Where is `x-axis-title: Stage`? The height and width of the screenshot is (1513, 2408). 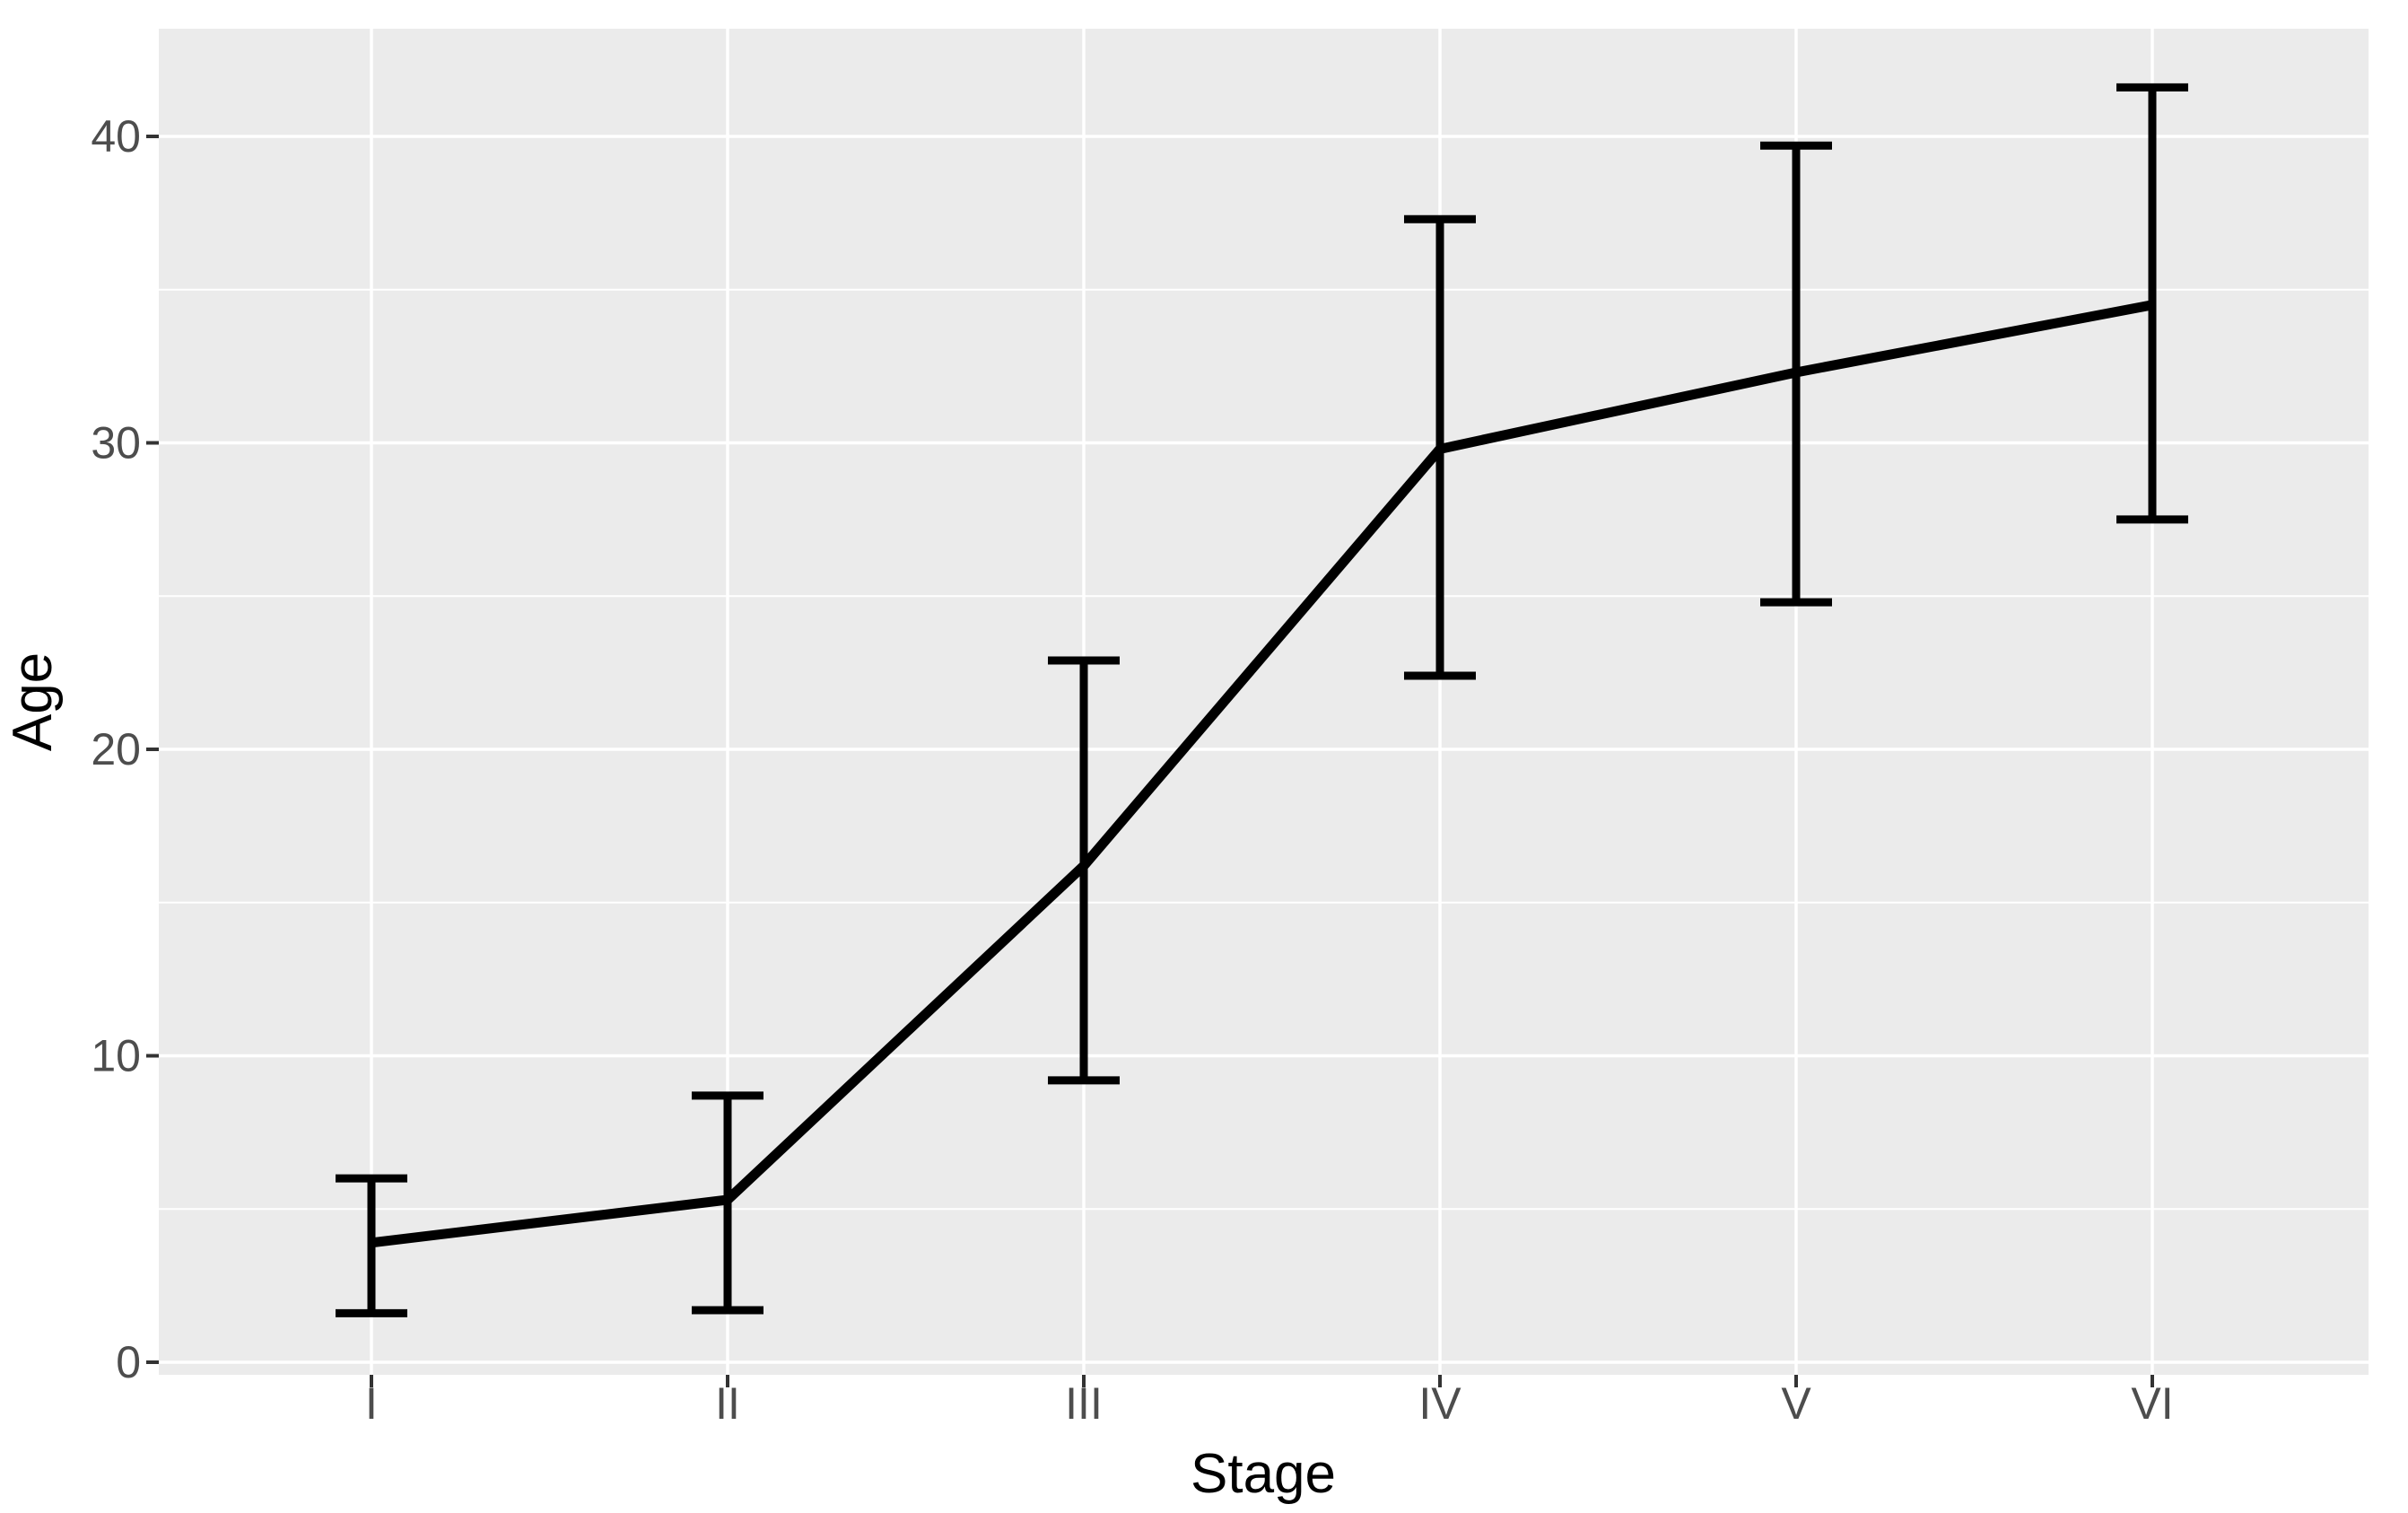 x-axis-title: Stage is located at coordinates (1263, 1474).